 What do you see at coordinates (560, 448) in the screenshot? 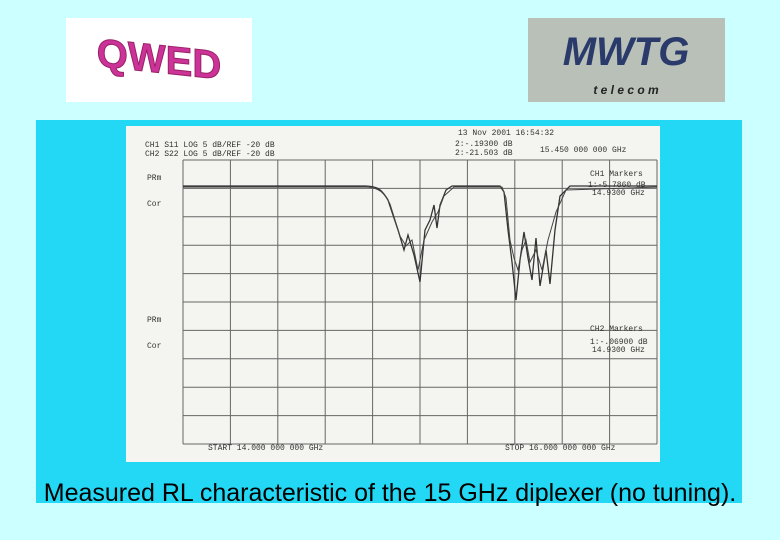
I see `stop-freq: STOP 16.000 000 000 GHz` at bounding box center [560, 448].